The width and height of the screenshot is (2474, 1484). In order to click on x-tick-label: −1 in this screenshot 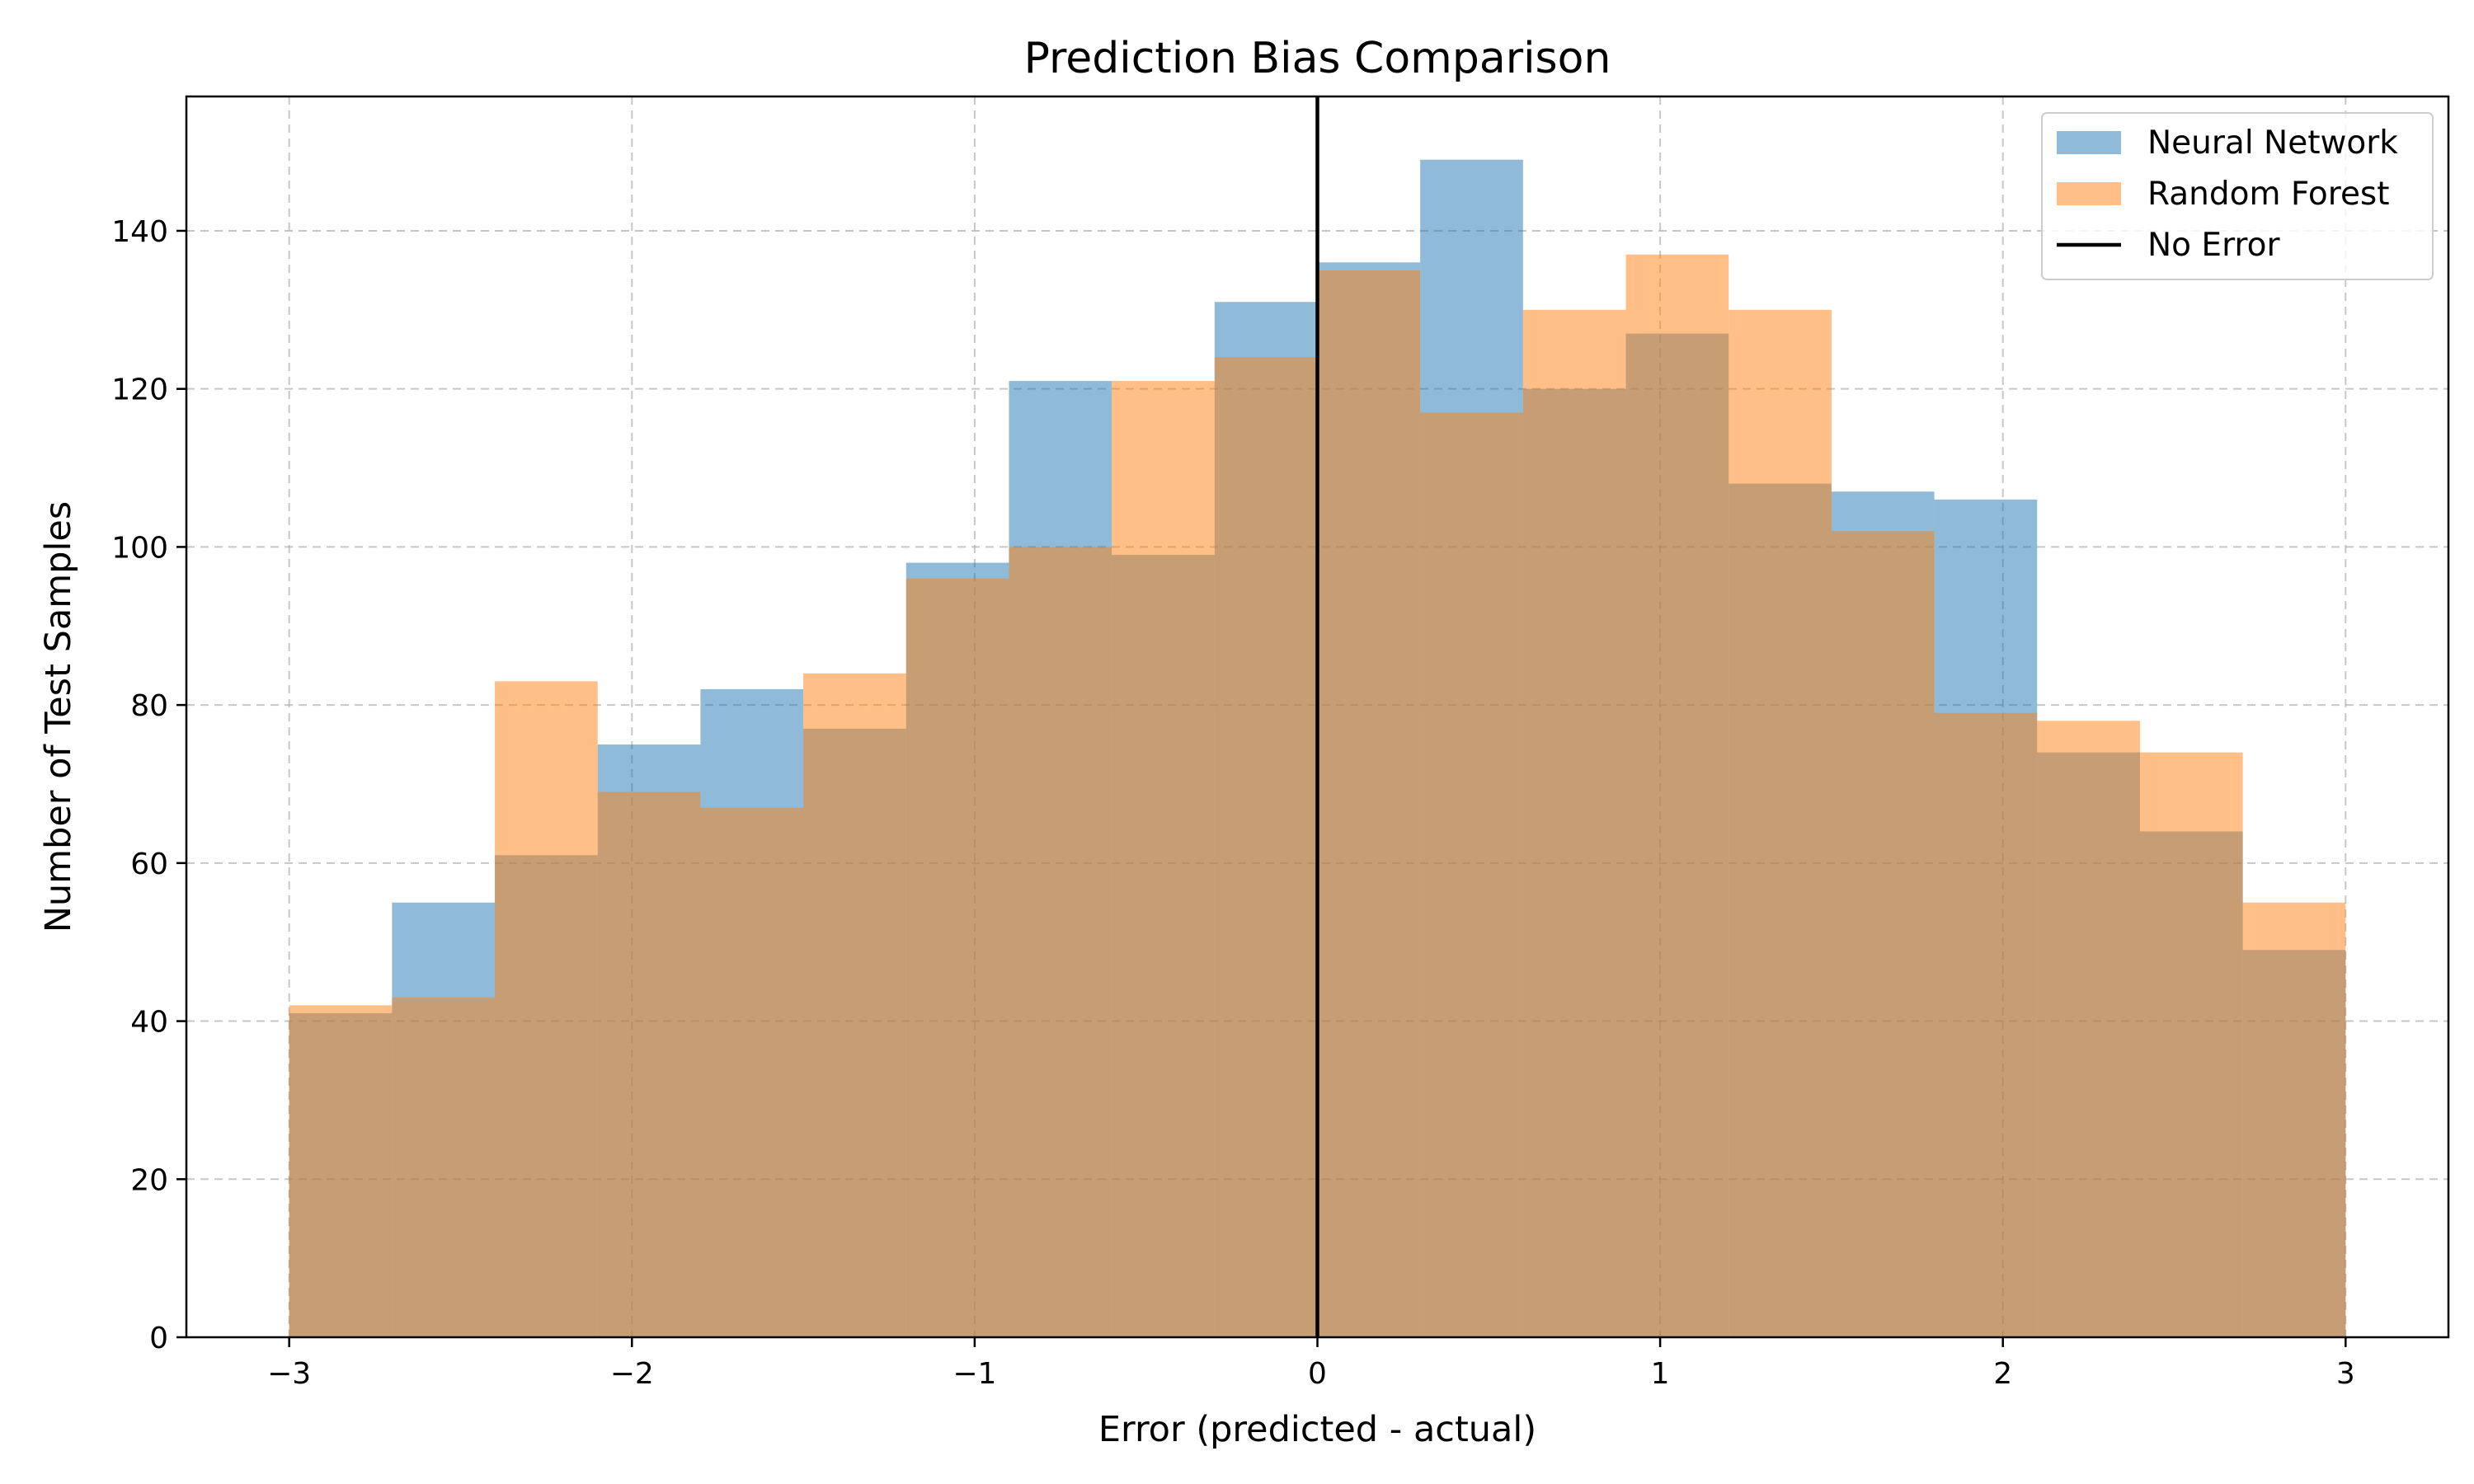, I will do `click(974, 1374)`.